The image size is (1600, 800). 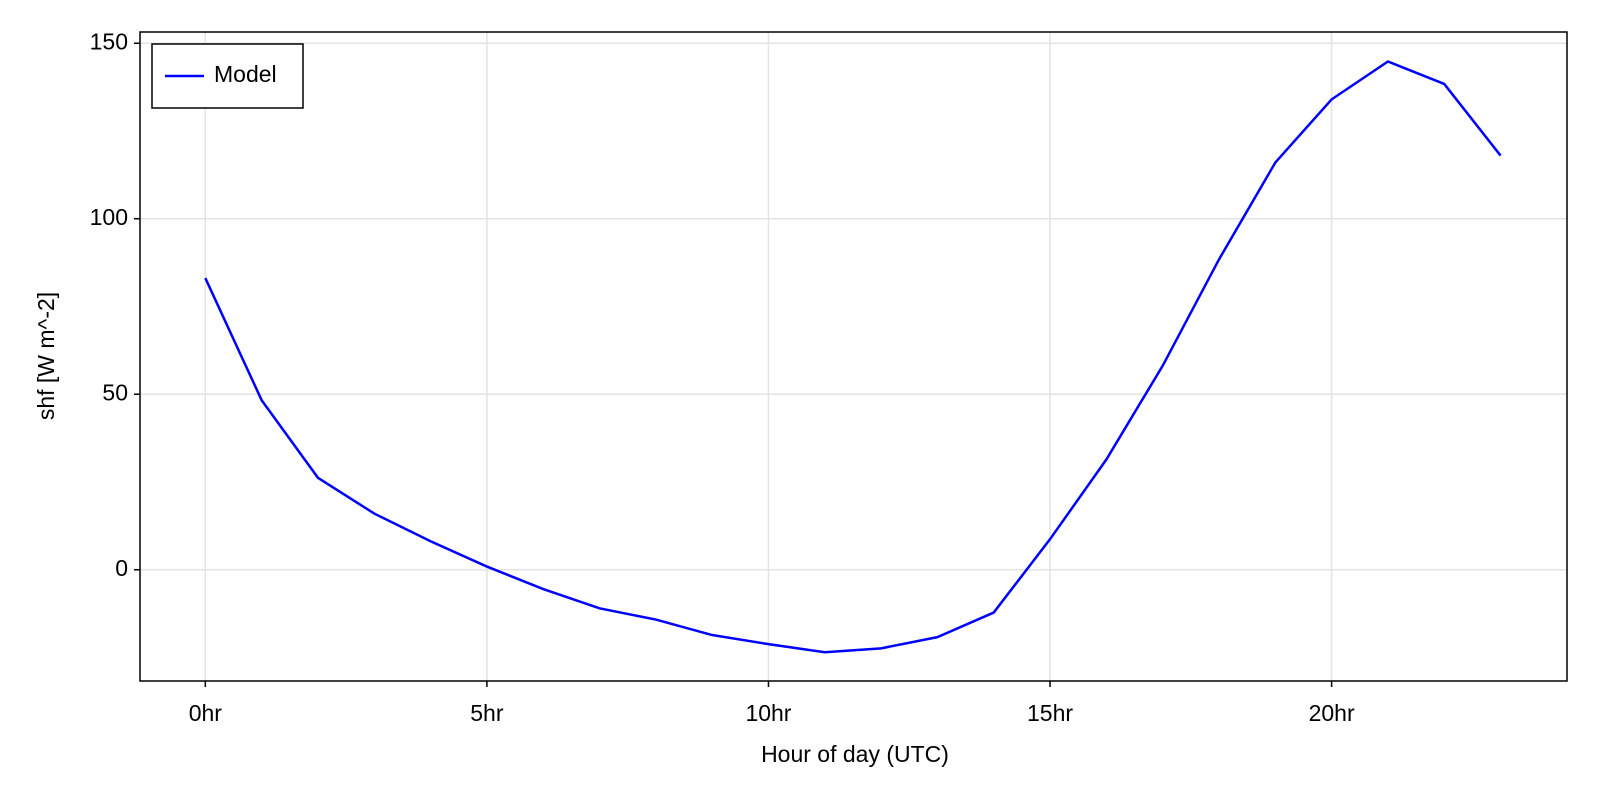 I want to click on legend-box, so click(x=227, y=76).